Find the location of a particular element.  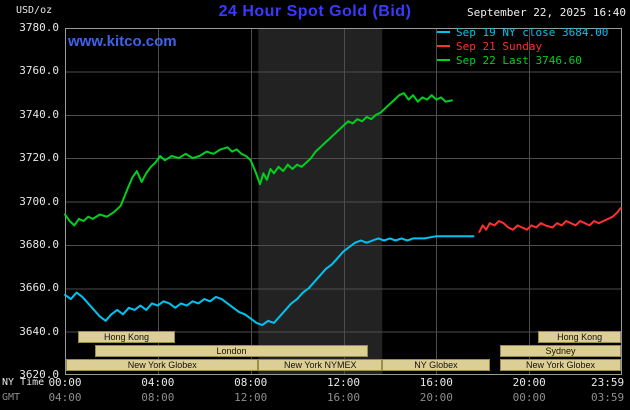

legend-item: Sep 21 Sunday is located at coordinates (522, 46).